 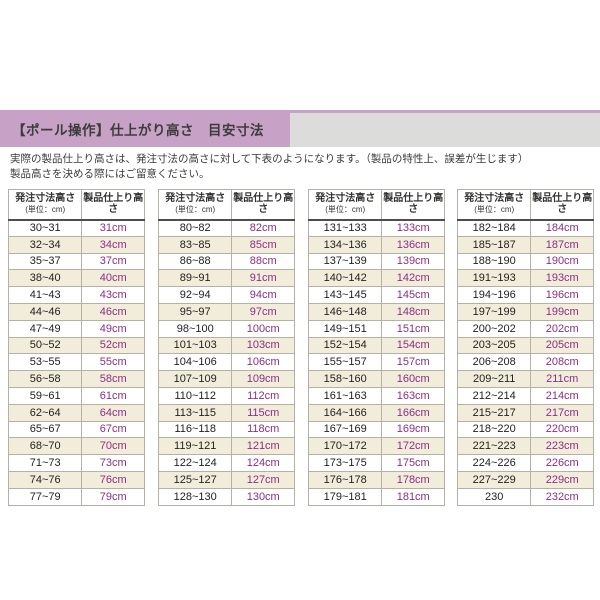 What do you see at coordinates (45, 479) in the screenshot?
I see `order-range-cell: 74~76` at bounding box center [45, 479].